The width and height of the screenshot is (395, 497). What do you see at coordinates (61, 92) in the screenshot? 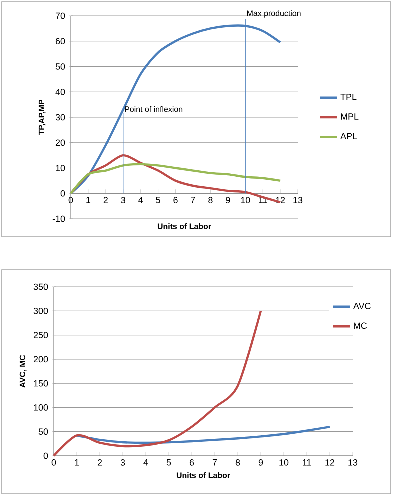
I see `y-tick-label: 40` at bounding box center [61, 92].